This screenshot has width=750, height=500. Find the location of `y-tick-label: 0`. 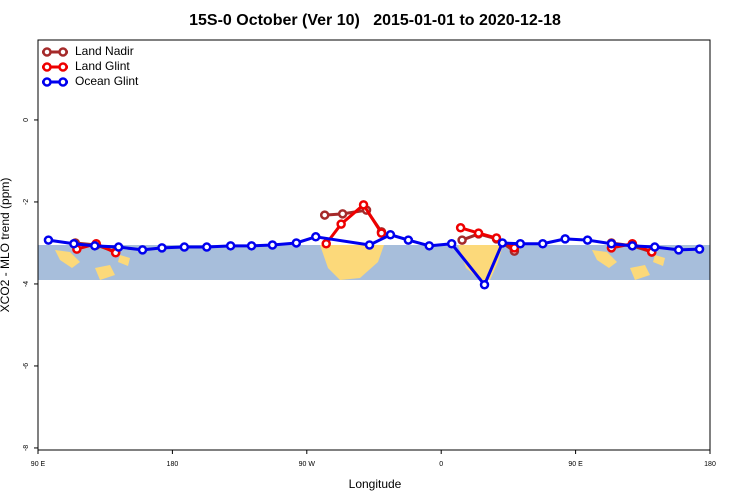

y-tick-label: 0 is located at coordinates (26, 120).